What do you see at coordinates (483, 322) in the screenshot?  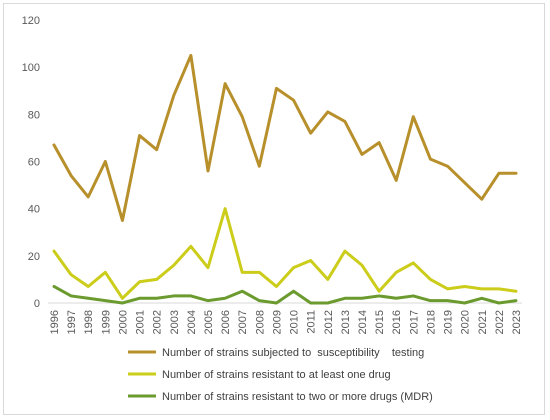 I see `x-tick-label: 2021` at bounding box center [483, 322].